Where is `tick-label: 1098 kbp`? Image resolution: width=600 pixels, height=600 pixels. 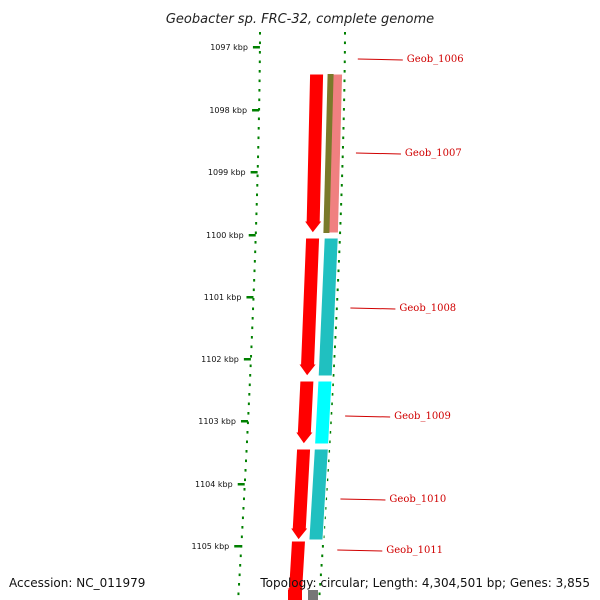
tick-label: 1098 kbp is located at coordinates (228, 110).